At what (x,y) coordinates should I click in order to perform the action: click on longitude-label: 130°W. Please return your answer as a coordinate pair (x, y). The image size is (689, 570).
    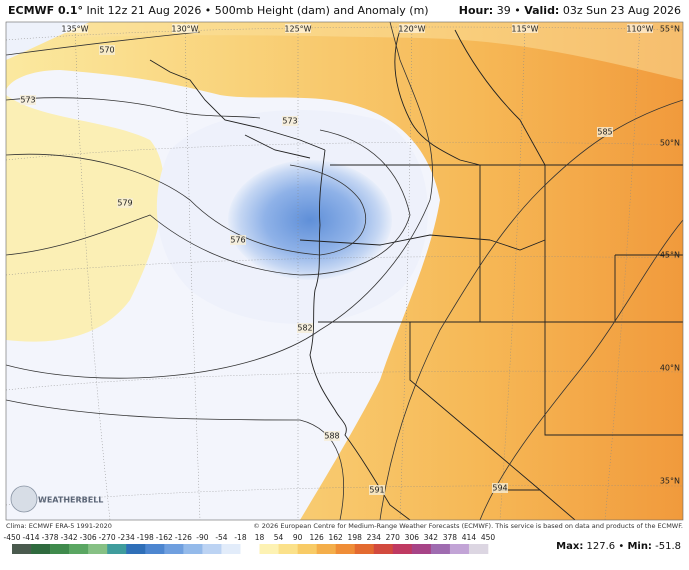
    Looking at the image, I should click on (184, 29).